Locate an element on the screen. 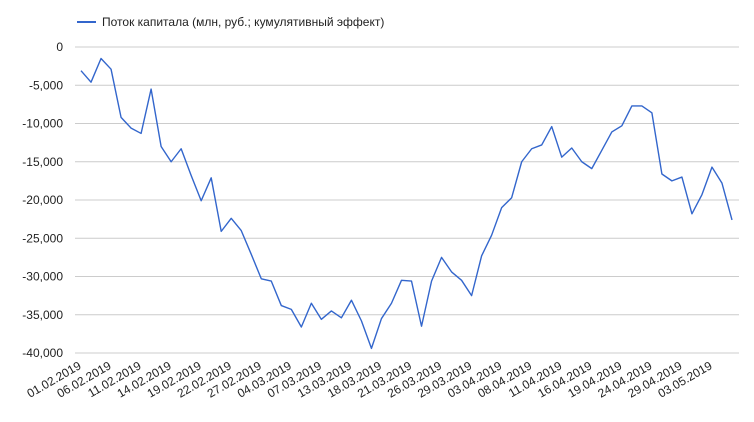 Image resolution: width=754 pixels, height=422 pixels. y-tick-label: -10,000 is located at coordinates (42, 124).